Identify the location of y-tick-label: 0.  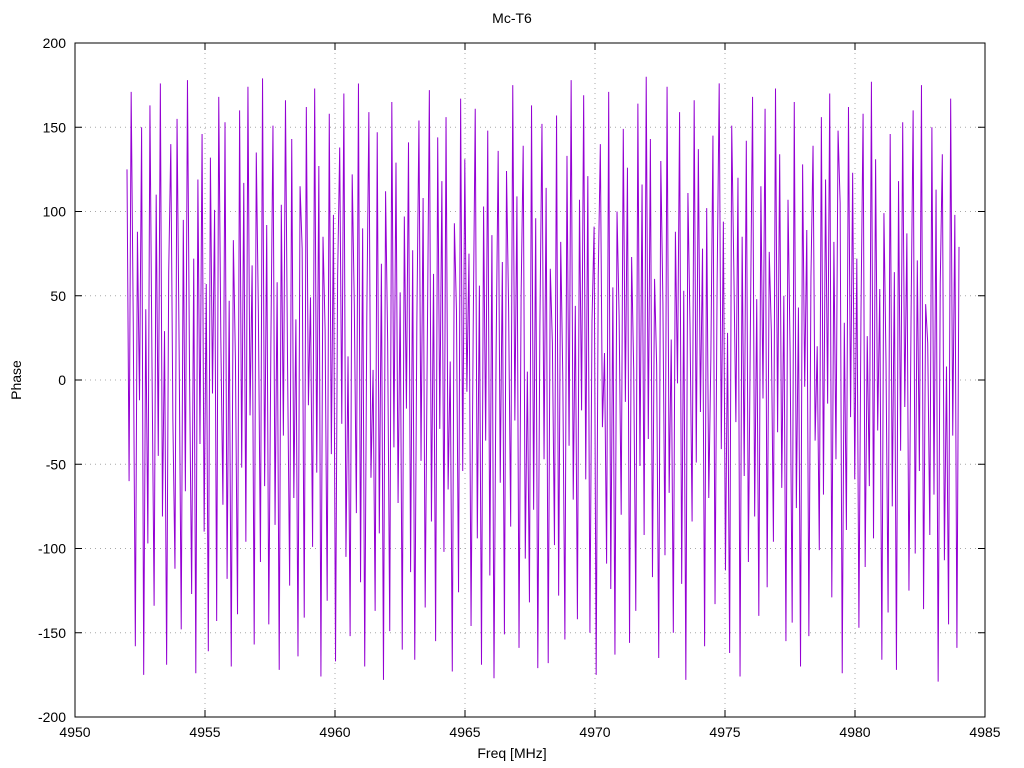
(62, 380).